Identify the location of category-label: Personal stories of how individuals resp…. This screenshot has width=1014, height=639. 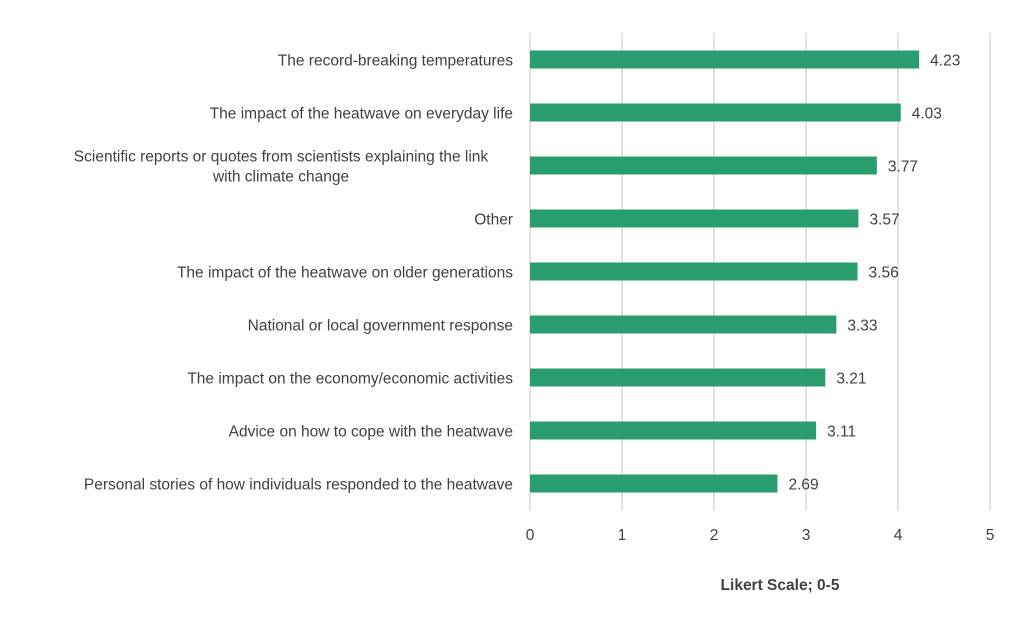
(298, 485).